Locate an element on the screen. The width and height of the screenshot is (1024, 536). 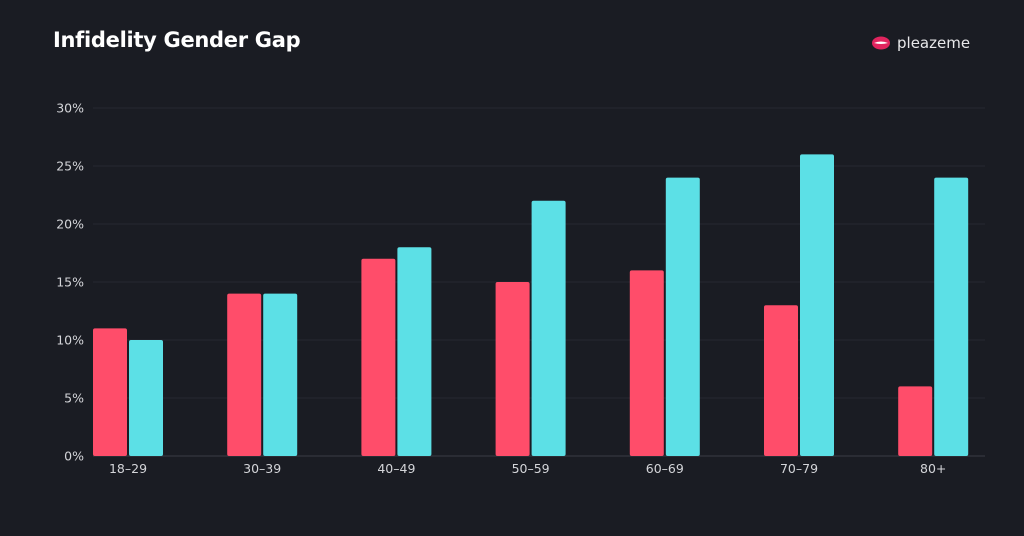
x-tick-label: 30–39 is located at coordinates (262, 468).